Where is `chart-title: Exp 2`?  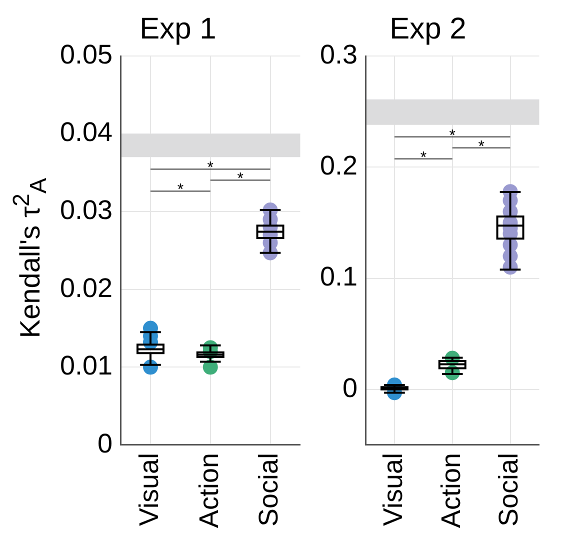
chart-title: Exp 2 is located at coordinates (428, 29).